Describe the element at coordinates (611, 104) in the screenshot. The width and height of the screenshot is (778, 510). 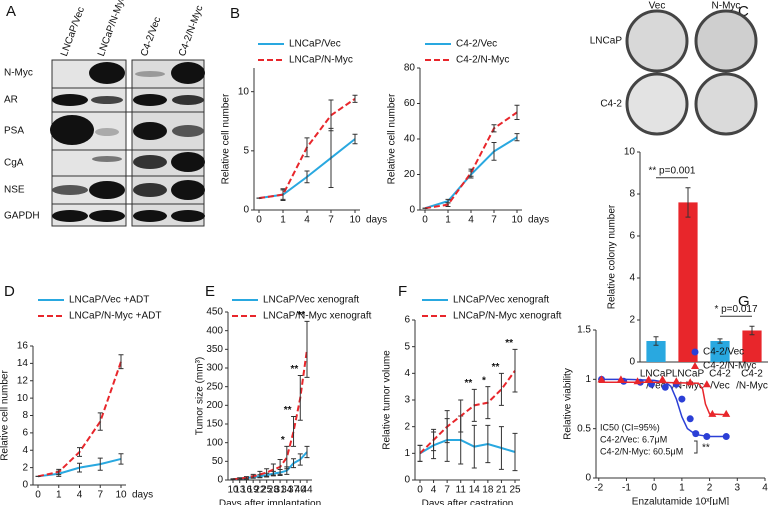
I see `row-label: C4-2` at that location.